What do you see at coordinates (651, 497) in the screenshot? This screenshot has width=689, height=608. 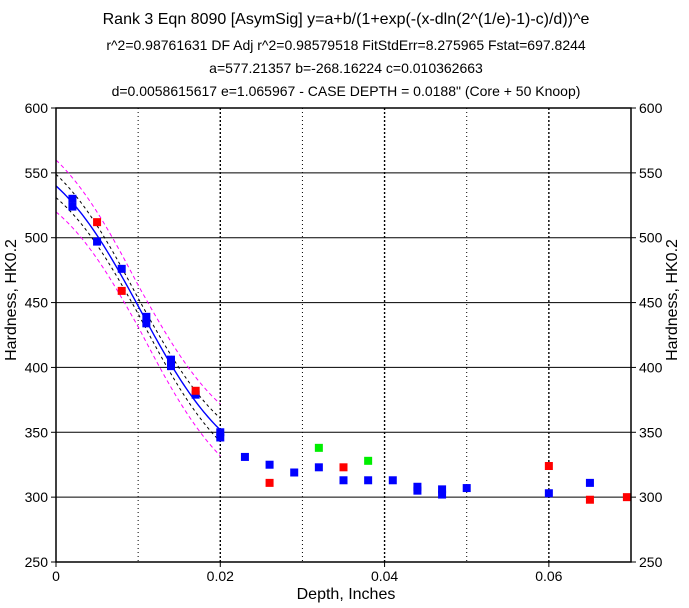 I see `y-tick-label-right: 300` at bounding box center [651, 497].